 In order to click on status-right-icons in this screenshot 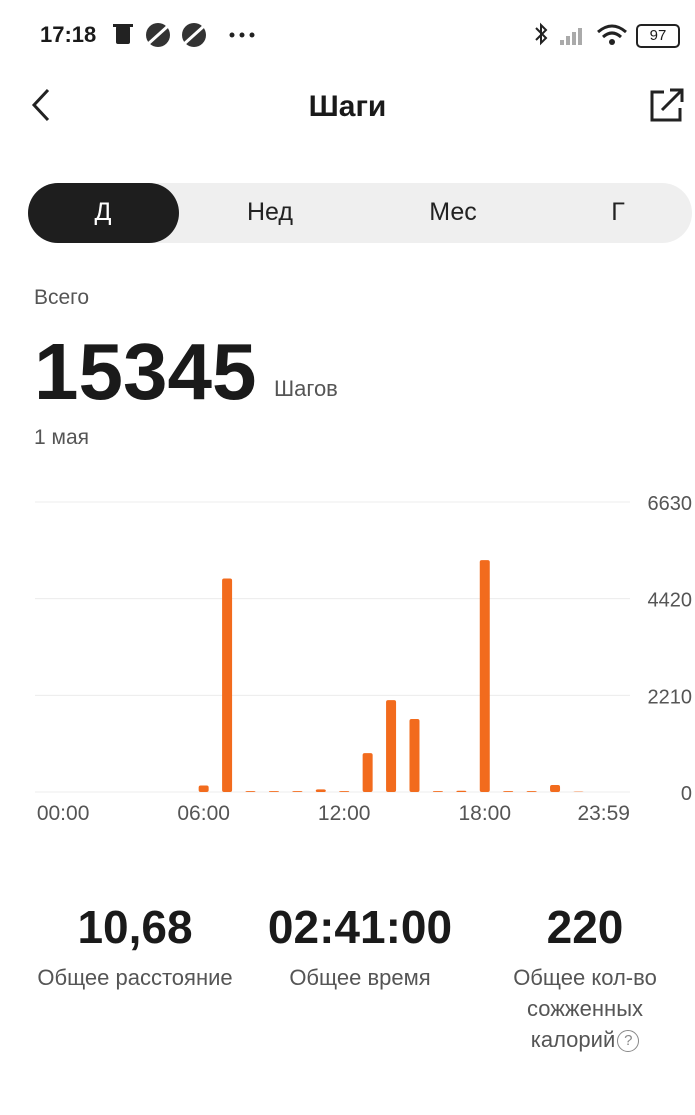, I will do `click(581, 34)`.